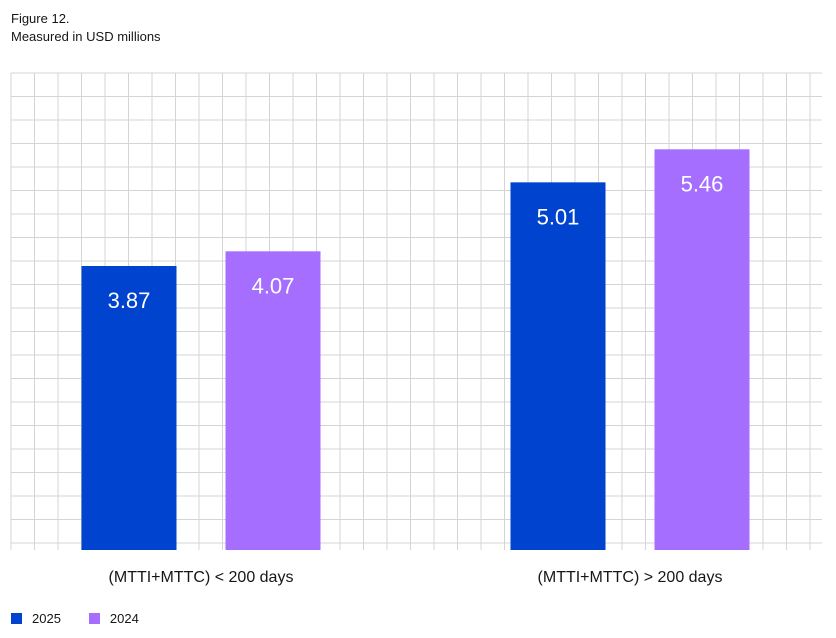  What do you see at coordinates (630, 577) in the screenshot?
I see `category-label-2: (MTTI+MTTC) > 200 days` at bounding box center [630, 577].